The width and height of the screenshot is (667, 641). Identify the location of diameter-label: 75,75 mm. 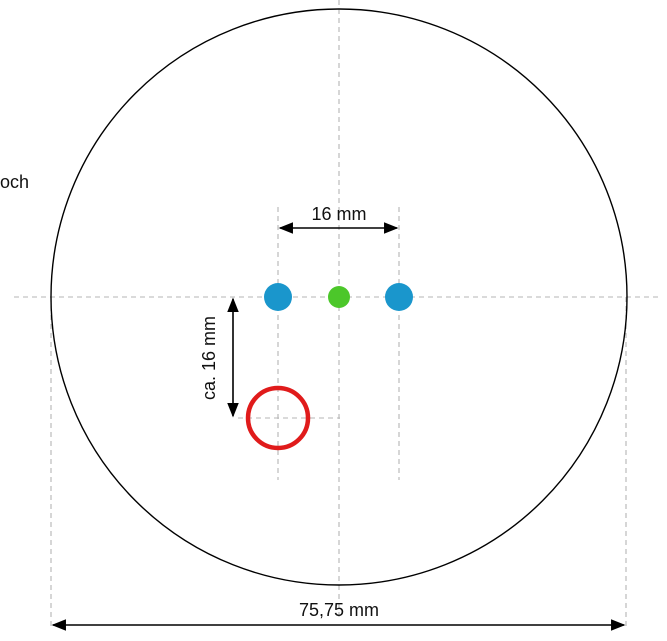
(339, 610).